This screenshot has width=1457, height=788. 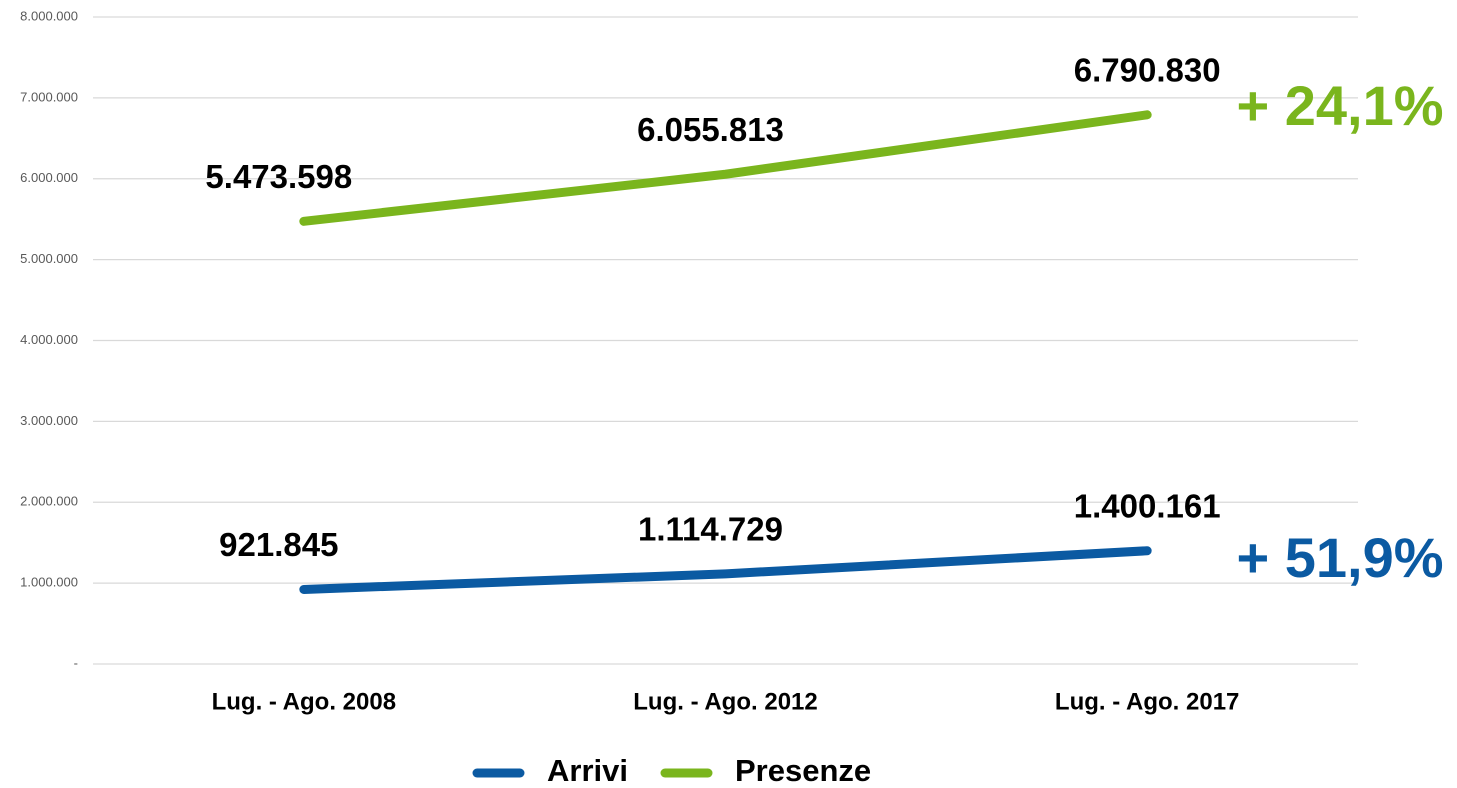 What do you see at coordinates (49, 501) in the screenshot?
I see `y-tick-label: 2.000.000` at bounding box center [49, 501].